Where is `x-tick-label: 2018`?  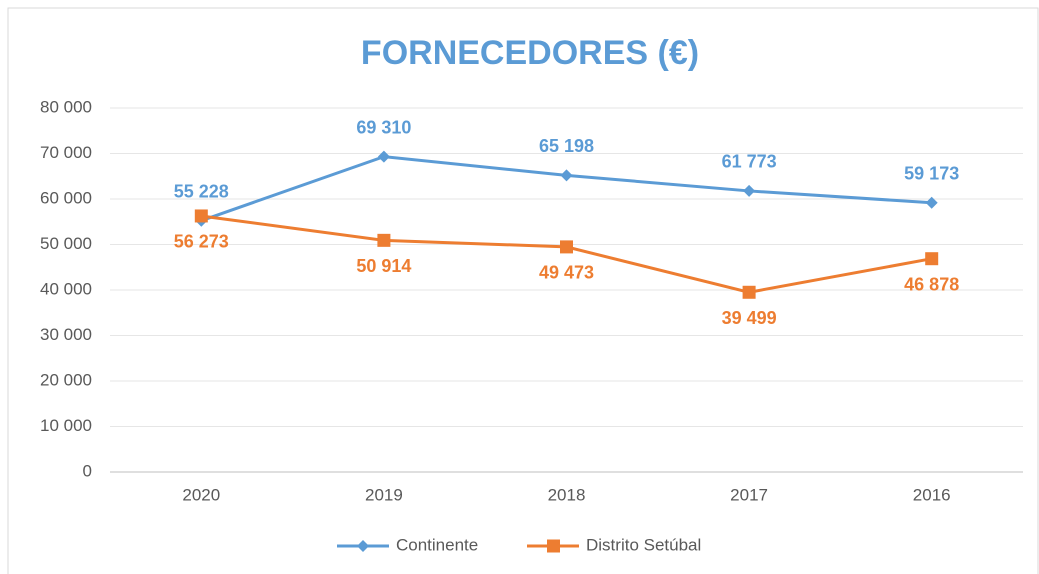 x-tick-label: 2018 is located at coordinates (567, 494).